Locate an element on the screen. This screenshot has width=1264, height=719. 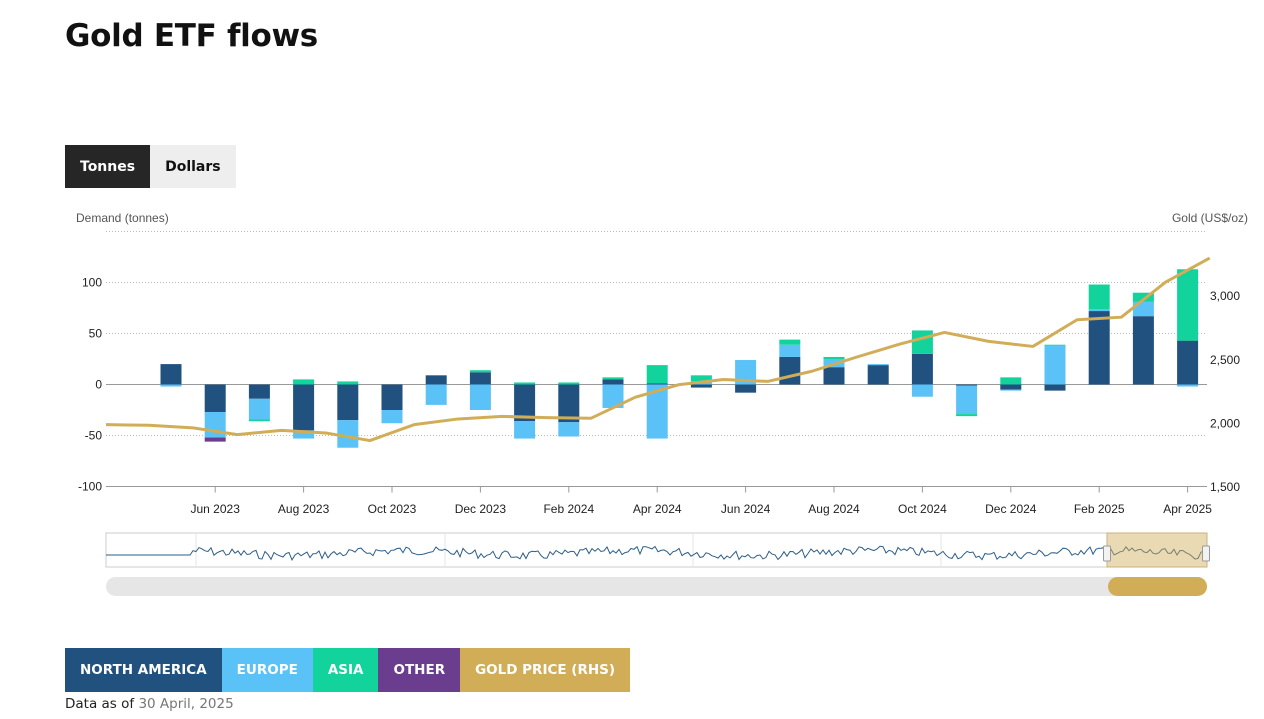
y-left-tick-label: 100 is located at coordinates (92, 283).